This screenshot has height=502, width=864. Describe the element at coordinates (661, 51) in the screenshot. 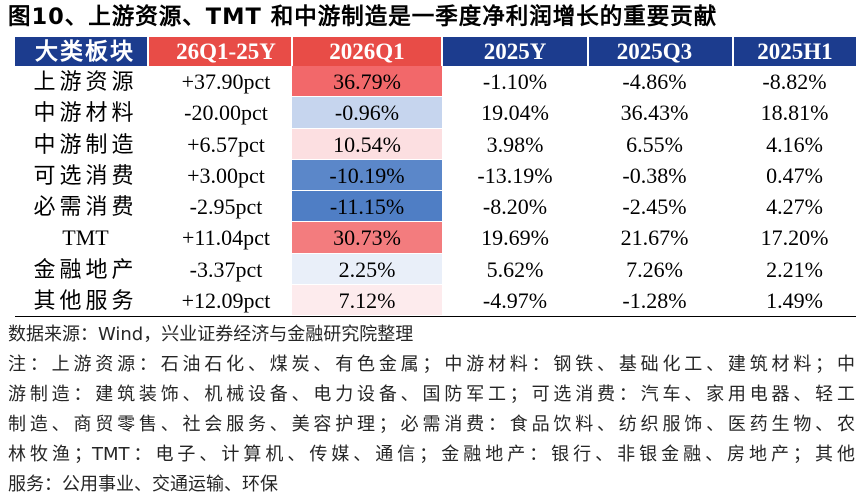

I see `header-q3-2025: 2025Q3` at that location.